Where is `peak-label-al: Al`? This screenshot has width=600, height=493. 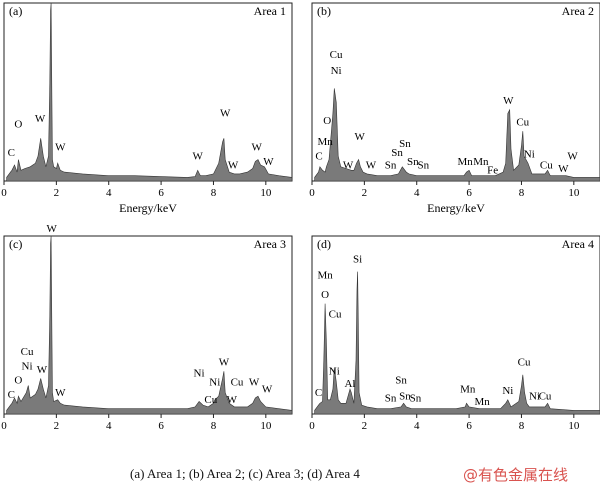
peak-label-al: Al is located at coordinates (349, 384).